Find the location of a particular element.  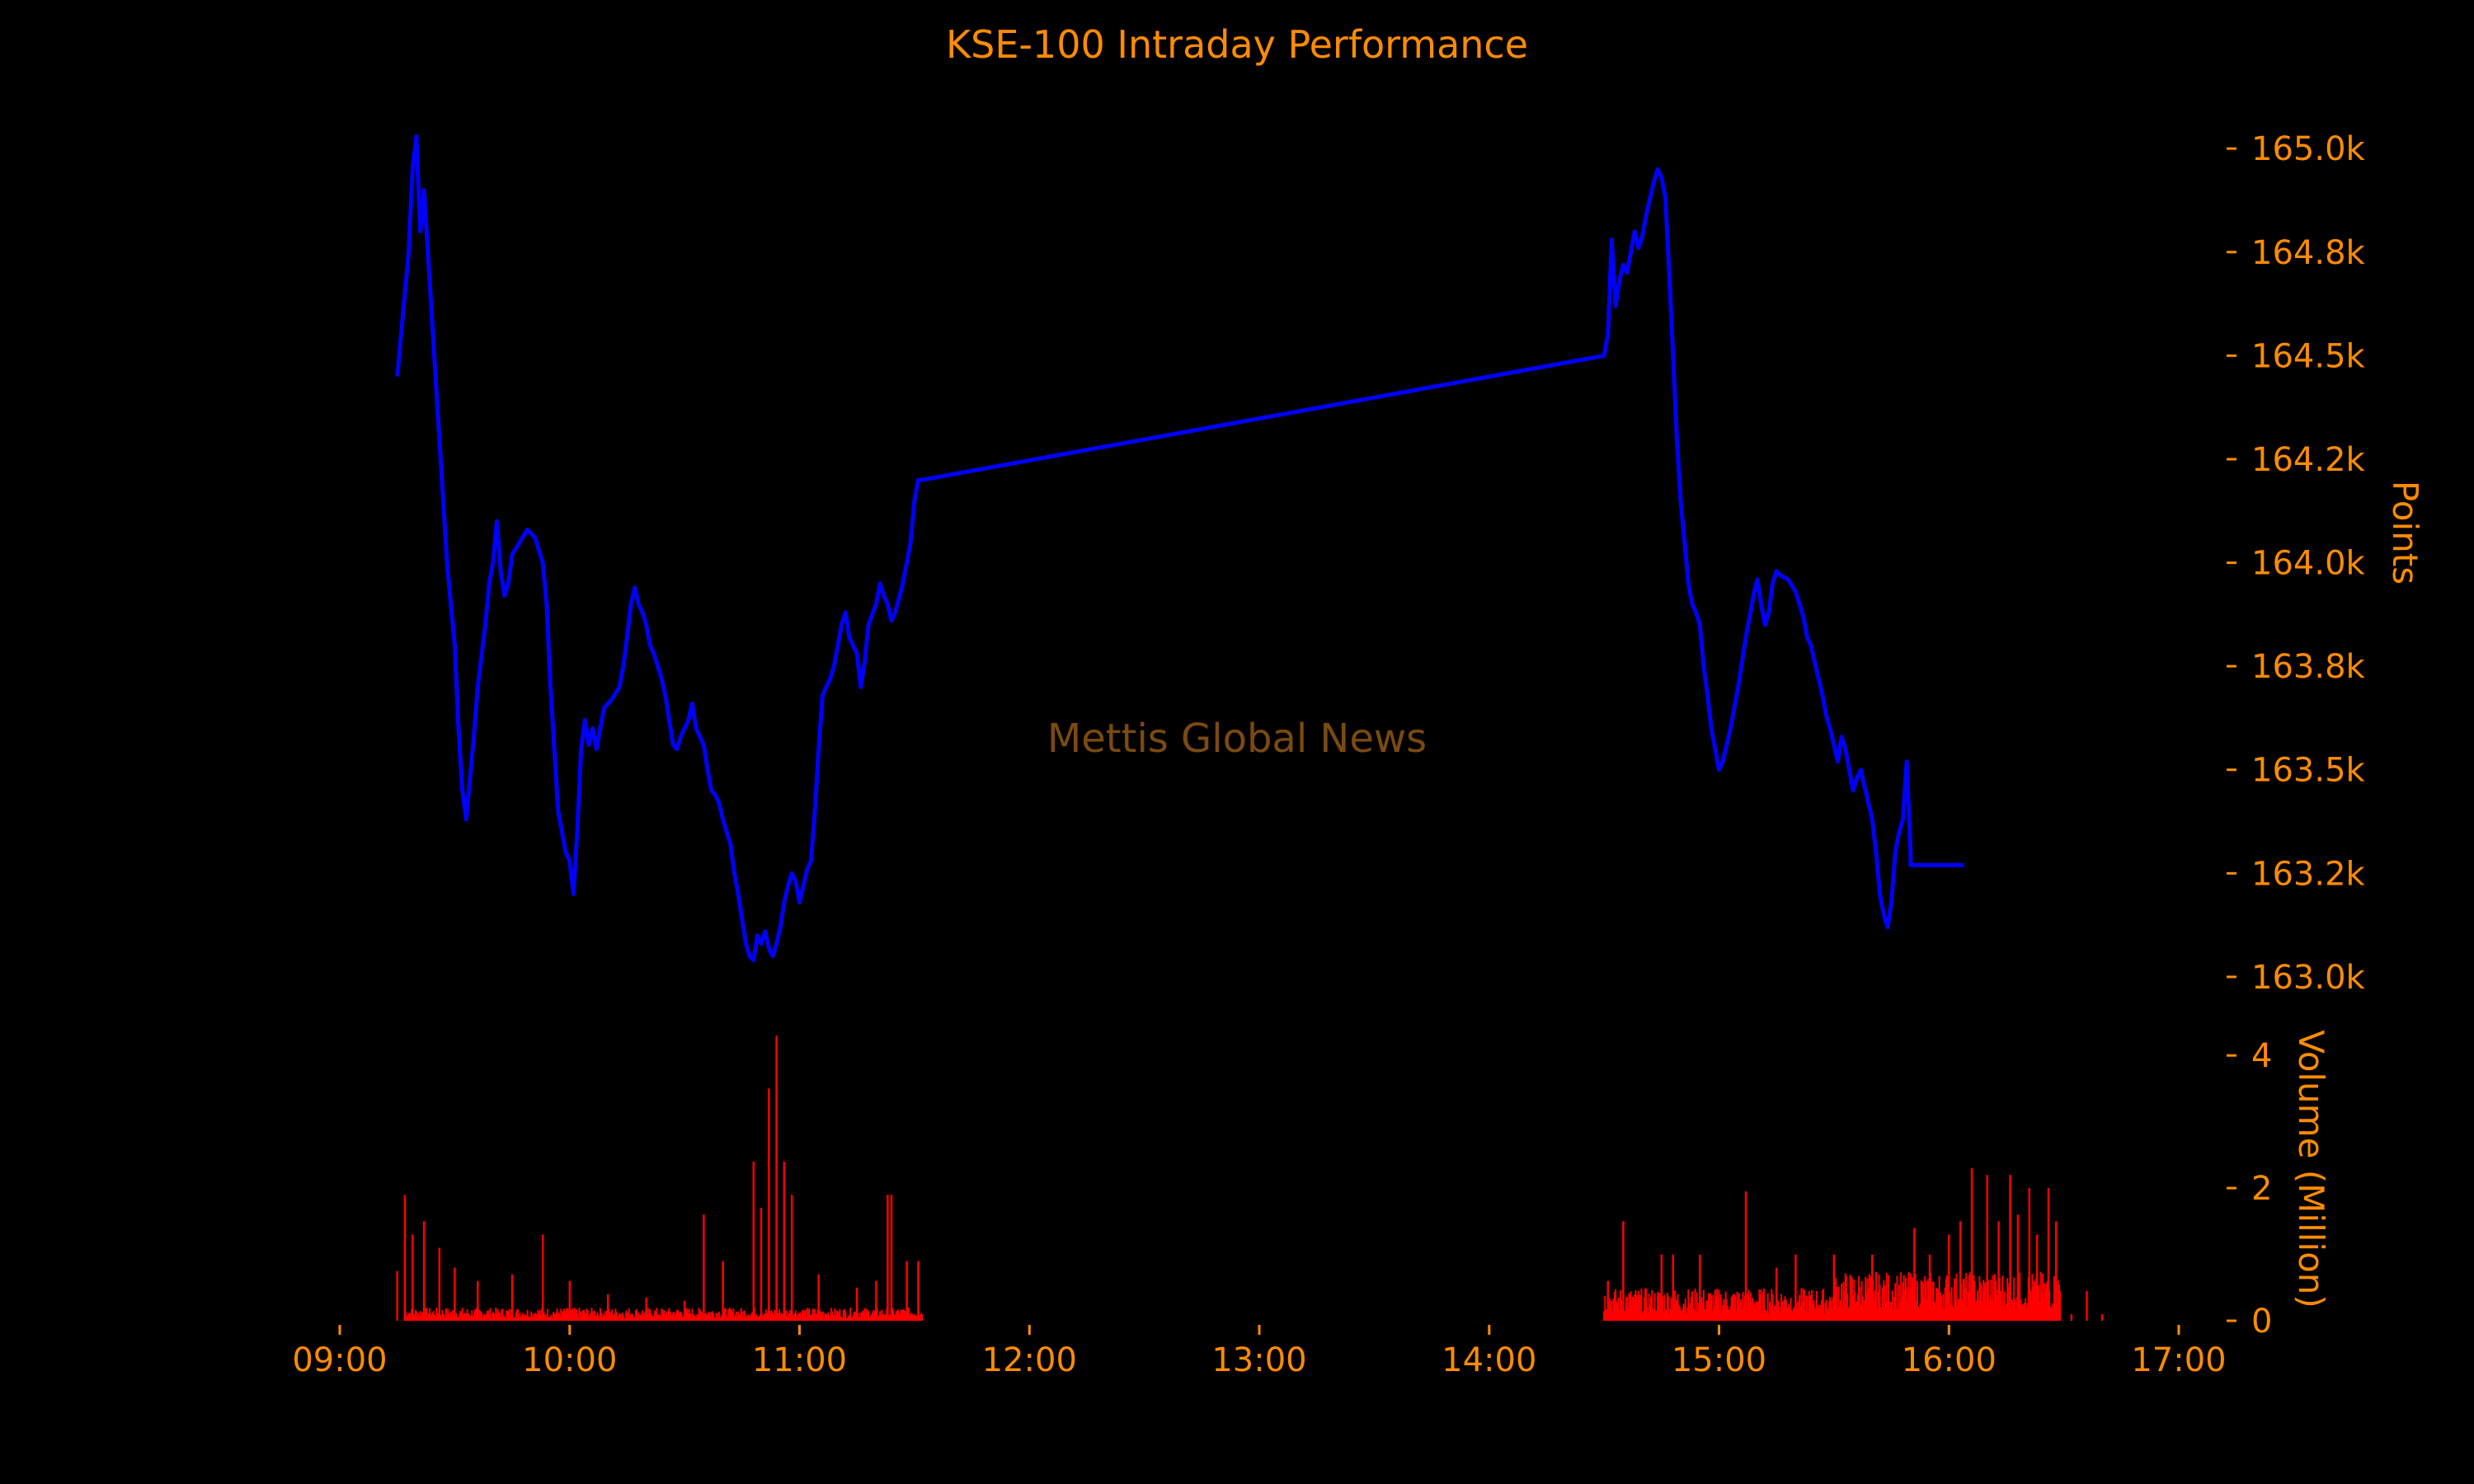

watermark-text: Mettis Global News is located at coordinates (1237, 739).